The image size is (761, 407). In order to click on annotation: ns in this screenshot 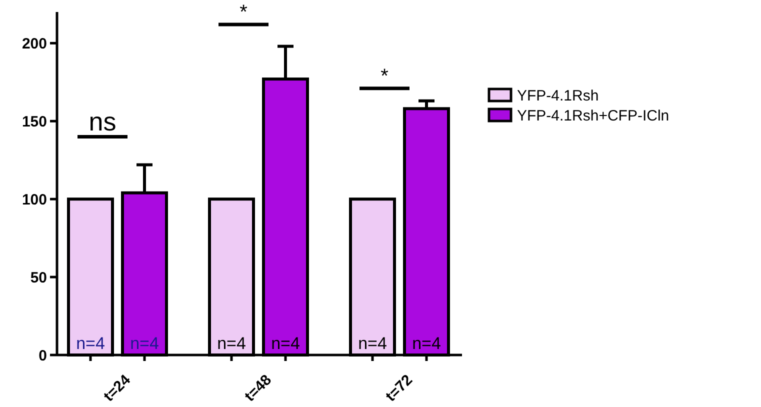, I will do `click(102, 121)`.